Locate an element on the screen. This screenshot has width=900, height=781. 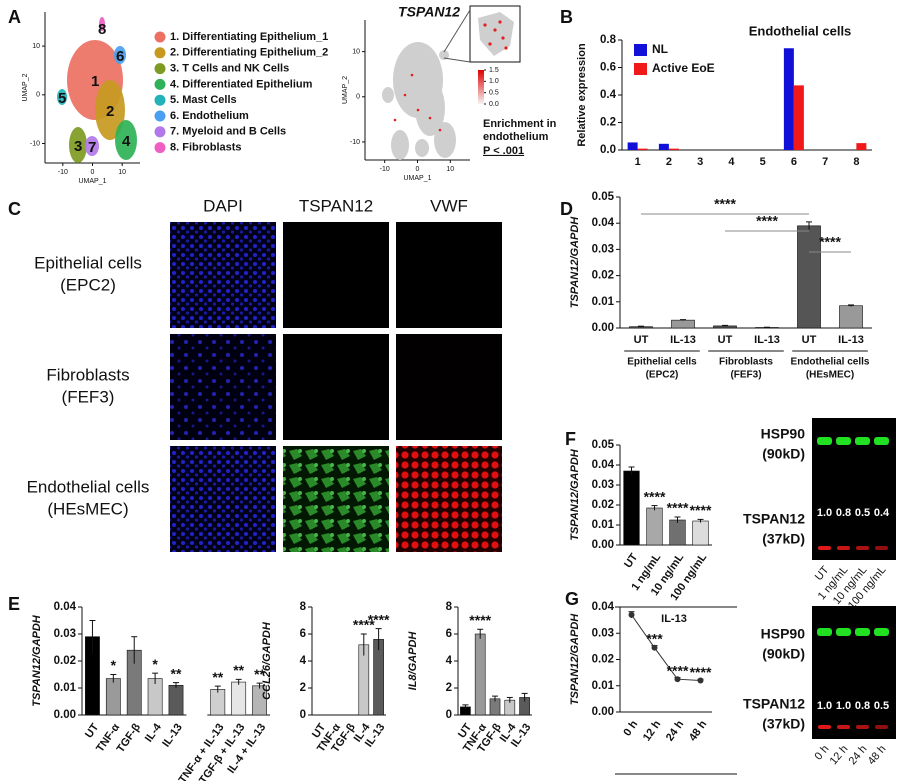
band-ratio: 0.8 is located at coordinates (843, 513).